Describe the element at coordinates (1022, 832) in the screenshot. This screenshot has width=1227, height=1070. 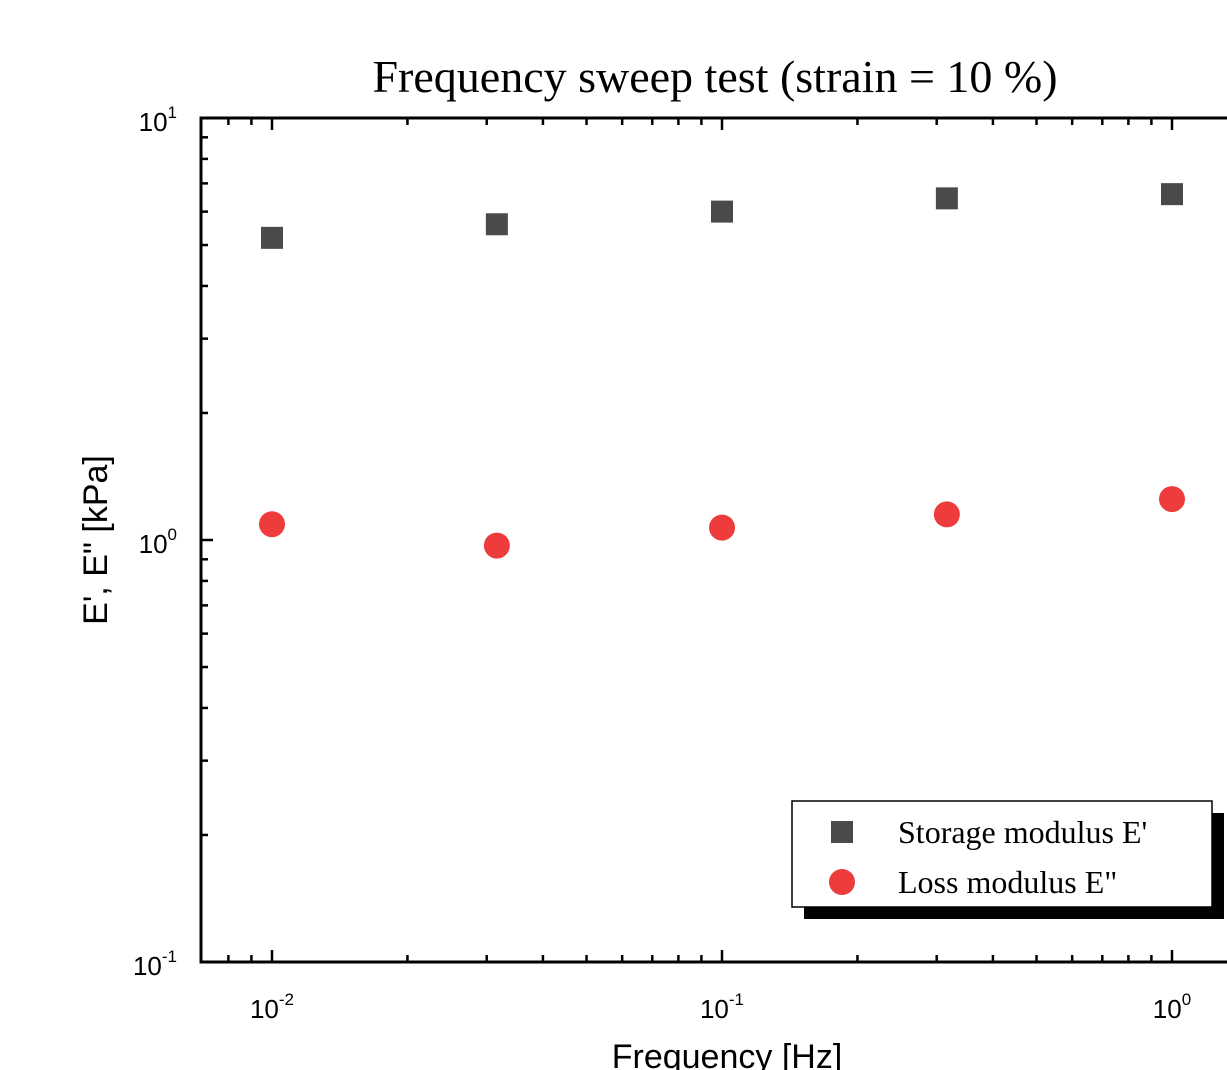
I see `legend-entry-label: Storage modulus E'` at that location.